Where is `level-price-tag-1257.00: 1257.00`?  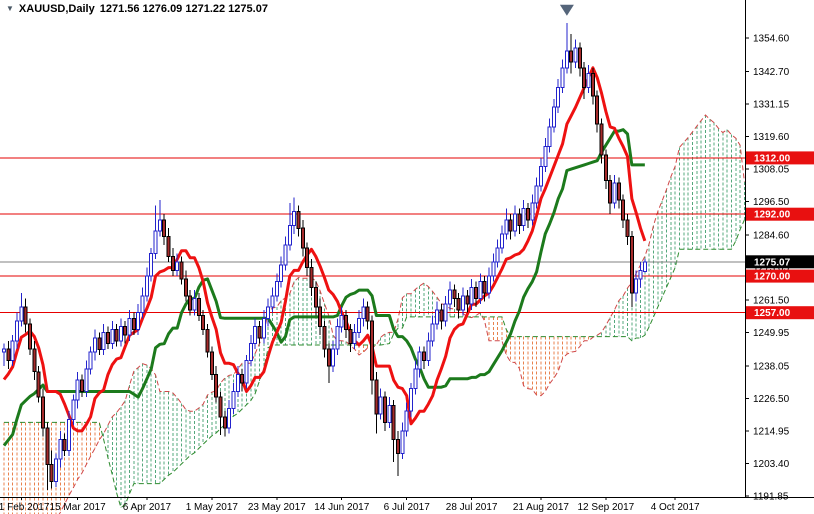
level-price-tag-1257.00: 1257.00 is located at coordinates (780, 313).